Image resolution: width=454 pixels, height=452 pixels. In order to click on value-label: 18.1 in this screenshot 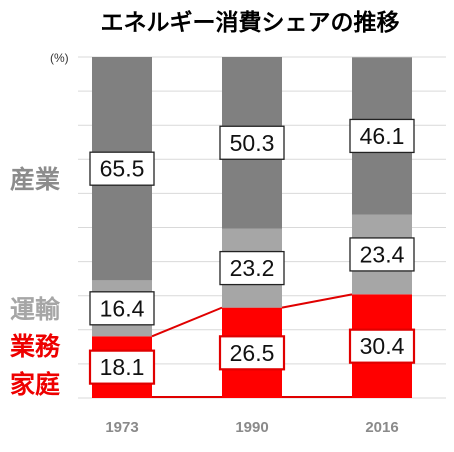, I will do `click(122, 367)`.